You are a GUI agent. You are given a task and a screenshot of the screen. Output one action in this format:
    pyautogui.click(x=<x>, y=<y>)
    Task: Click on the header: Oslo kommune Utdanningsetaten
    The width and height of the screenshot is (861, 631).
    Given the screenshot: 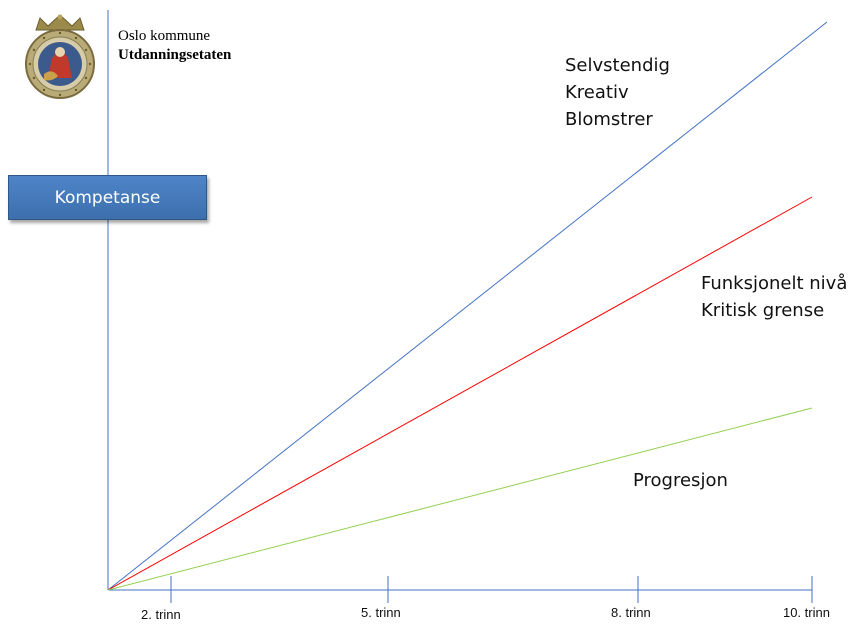 What is the action you would take?
    pyautogui.click(x=174, y=46)
    